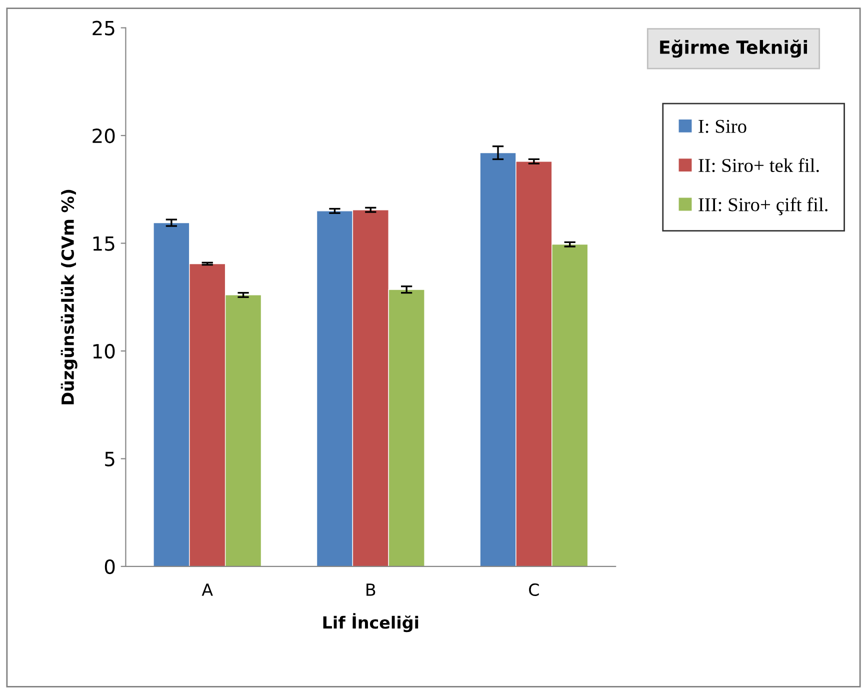 This screenshot has width=867, height=695. Describe the element at coordinates (103, 28) in the screenshot. I see `y-tick-label: 25` at that location.